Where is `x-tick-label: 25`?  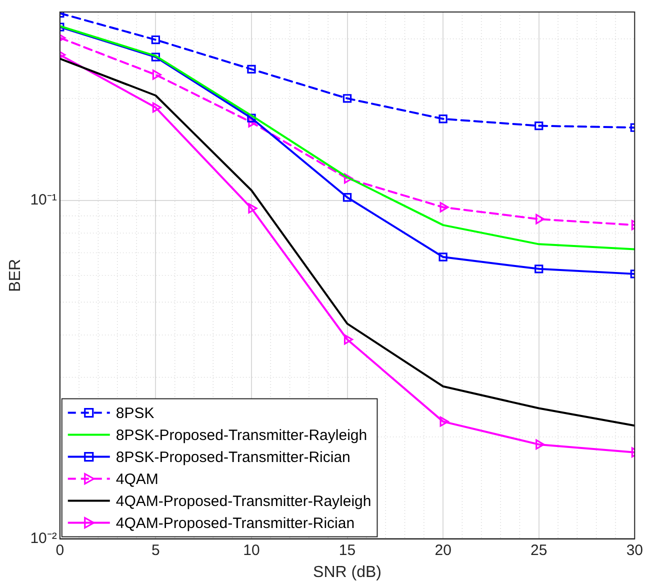
x-tick-label: 25 is located at coordinates (539, 550).